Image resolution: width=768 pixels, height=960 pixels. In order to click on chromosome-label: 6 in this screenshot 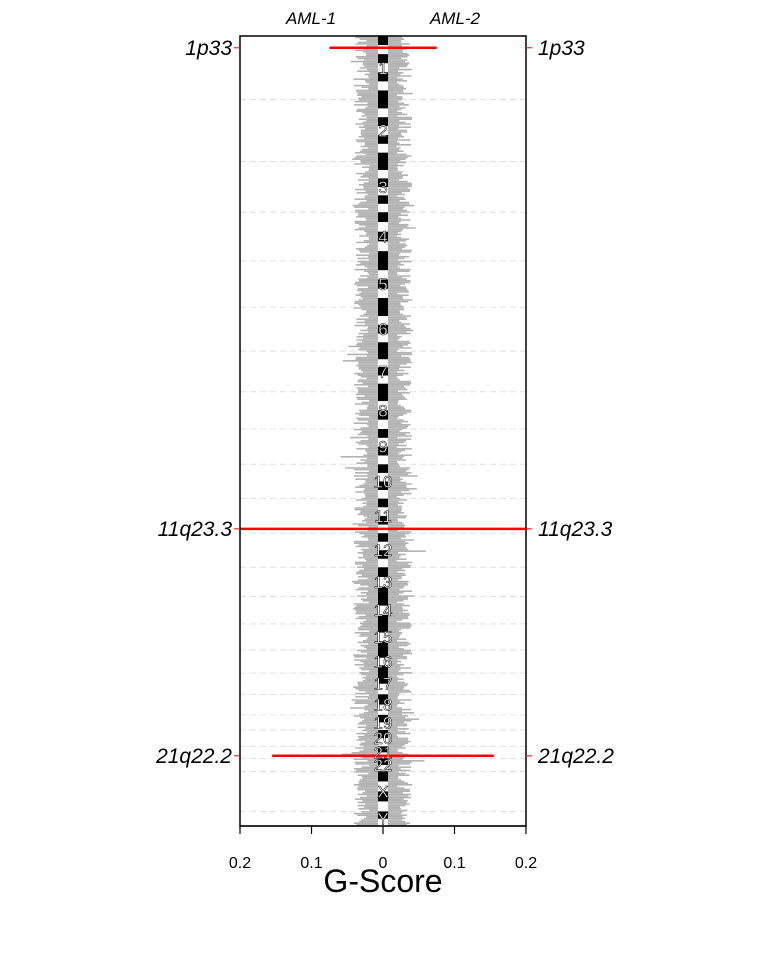, I will do `click(382, 329)`.